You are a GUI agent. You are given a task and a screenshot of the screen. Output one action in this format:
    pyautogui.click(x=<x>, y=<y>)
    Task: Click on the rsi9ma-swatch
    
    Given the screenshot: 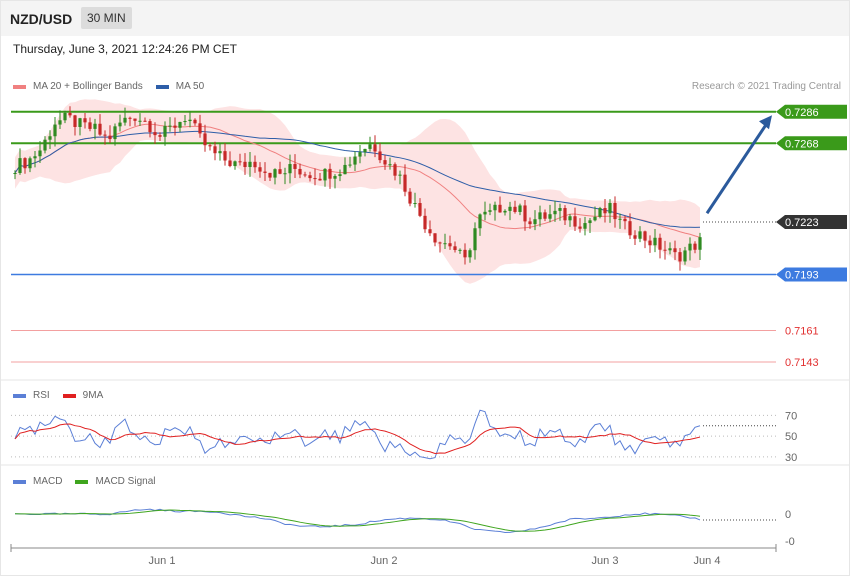 What is the action you would take?
    pyautogui.click(x=69, y=395)
    